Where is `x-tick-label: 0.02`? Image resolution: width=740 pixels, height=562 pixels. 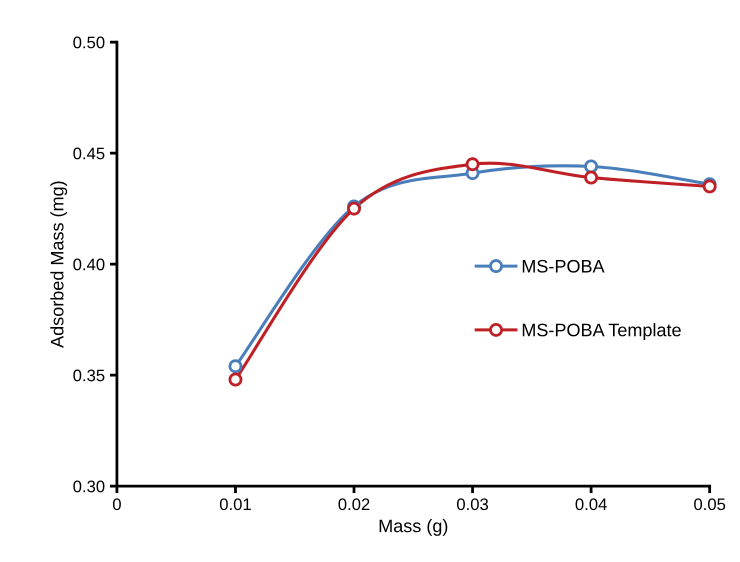 x-tick-label: 0.02 is located at coordinates (354, 504).